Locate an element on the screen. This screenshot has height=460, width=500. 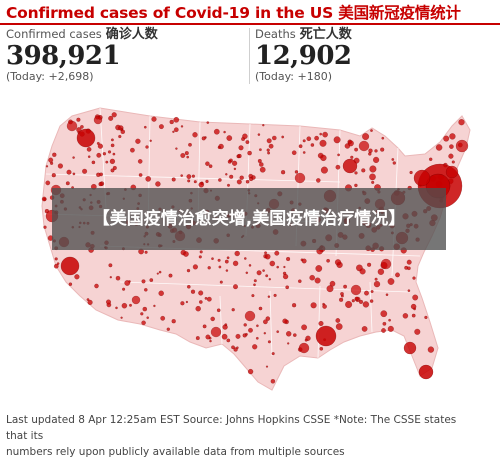
deaths-label: Deaths is located at coordinates (275, 34).